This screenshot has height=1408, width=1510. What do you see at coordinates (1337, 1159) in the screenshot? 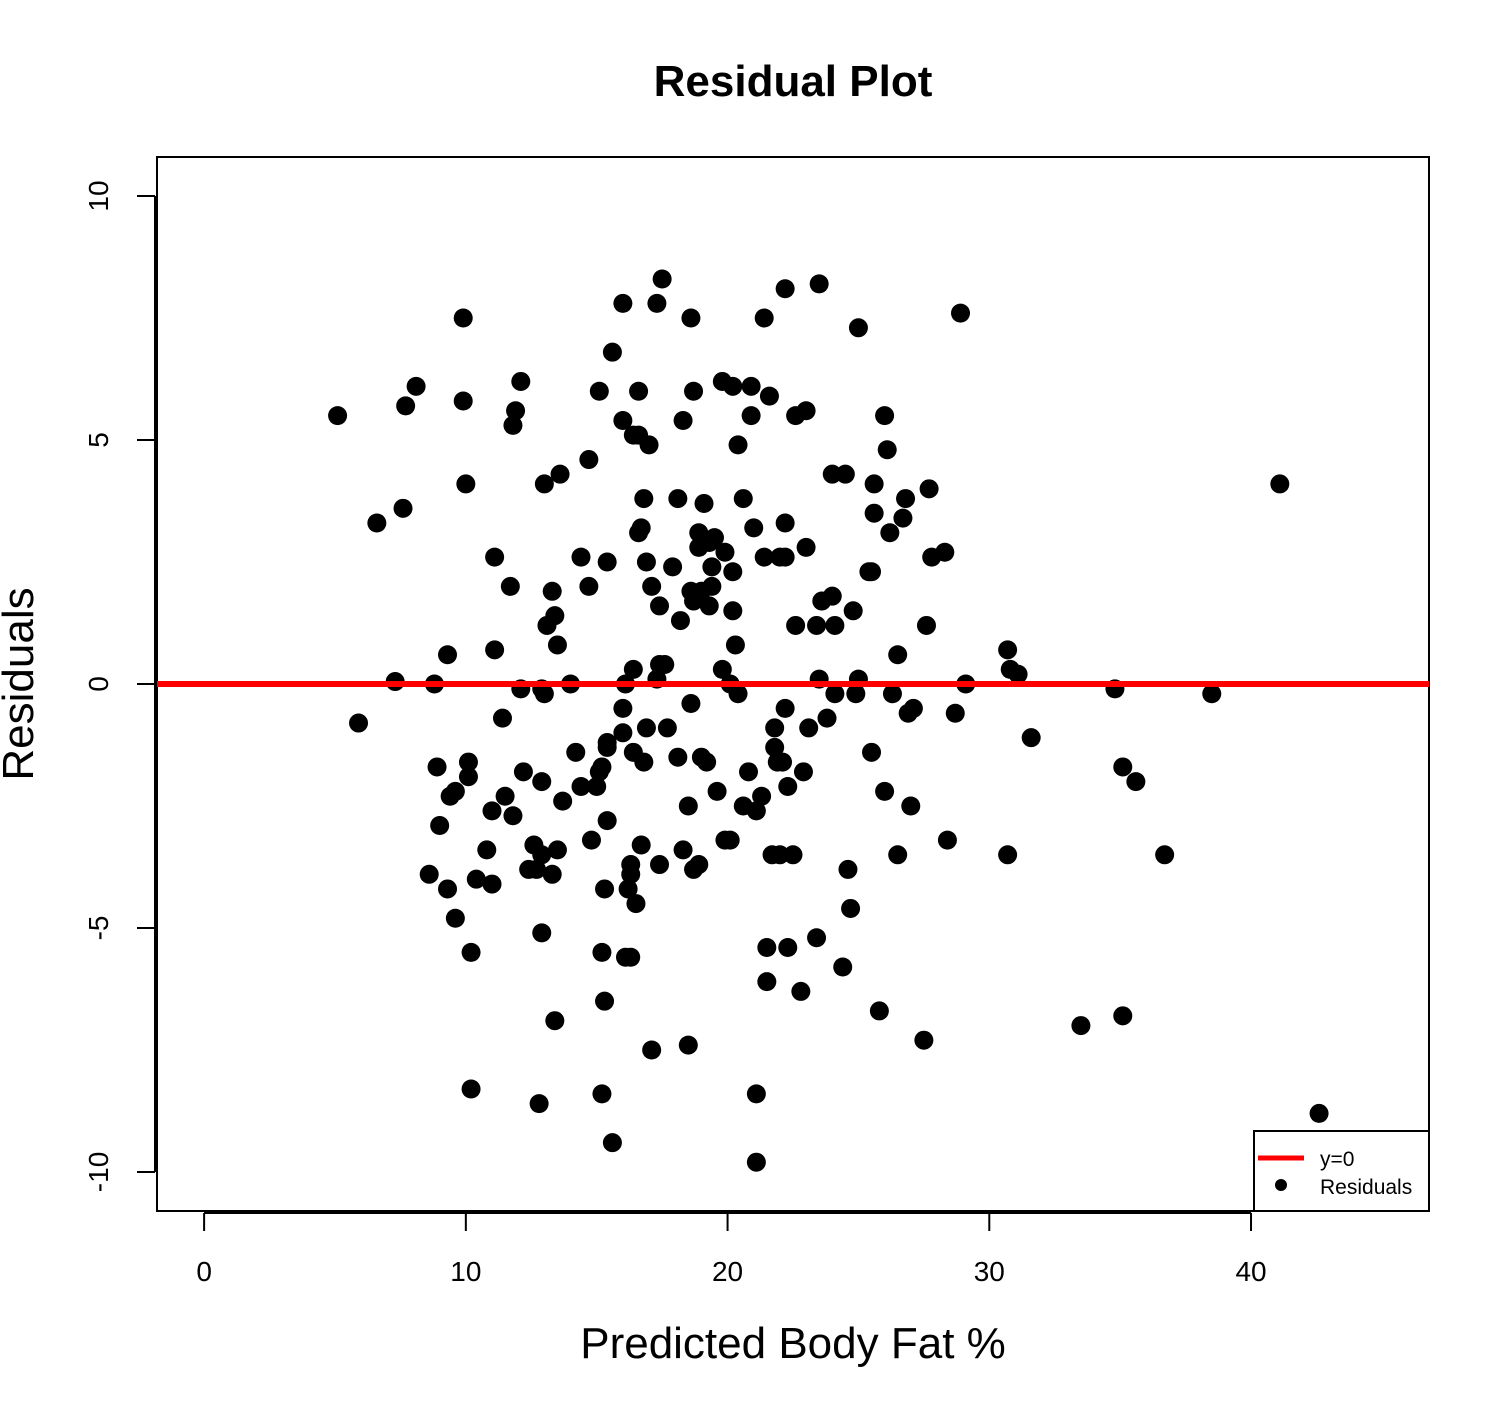
I see `legend-label-zero-line: y=0` at bounding box center [1337, 1159].